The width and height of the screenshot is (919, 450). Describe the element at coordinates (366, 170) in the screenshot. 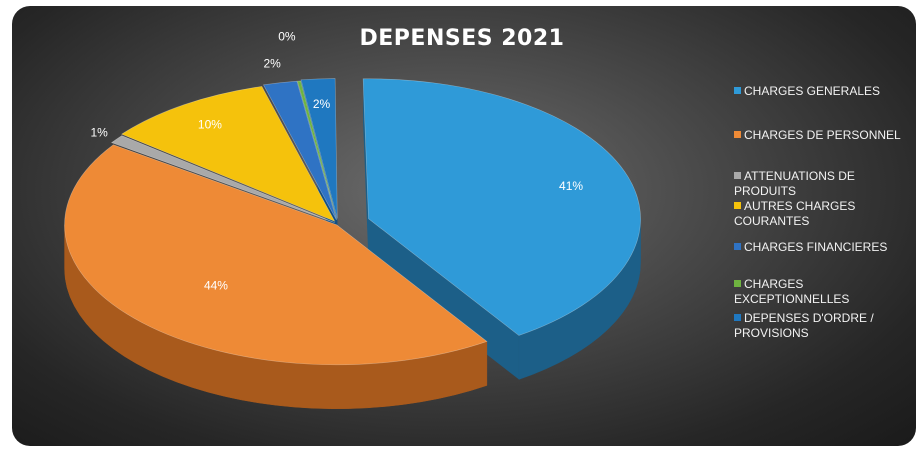

I see `pie-slice-wall` at that location.